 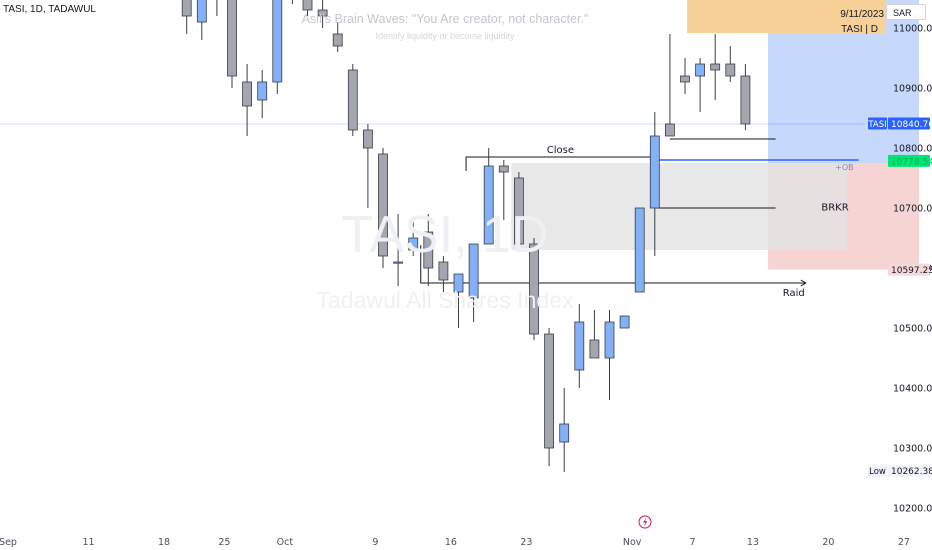 What do you see at coordinates (912, 209) in the screenshot?
I see `price-tick-label: 10700.000` at bounding box center [912, 209].